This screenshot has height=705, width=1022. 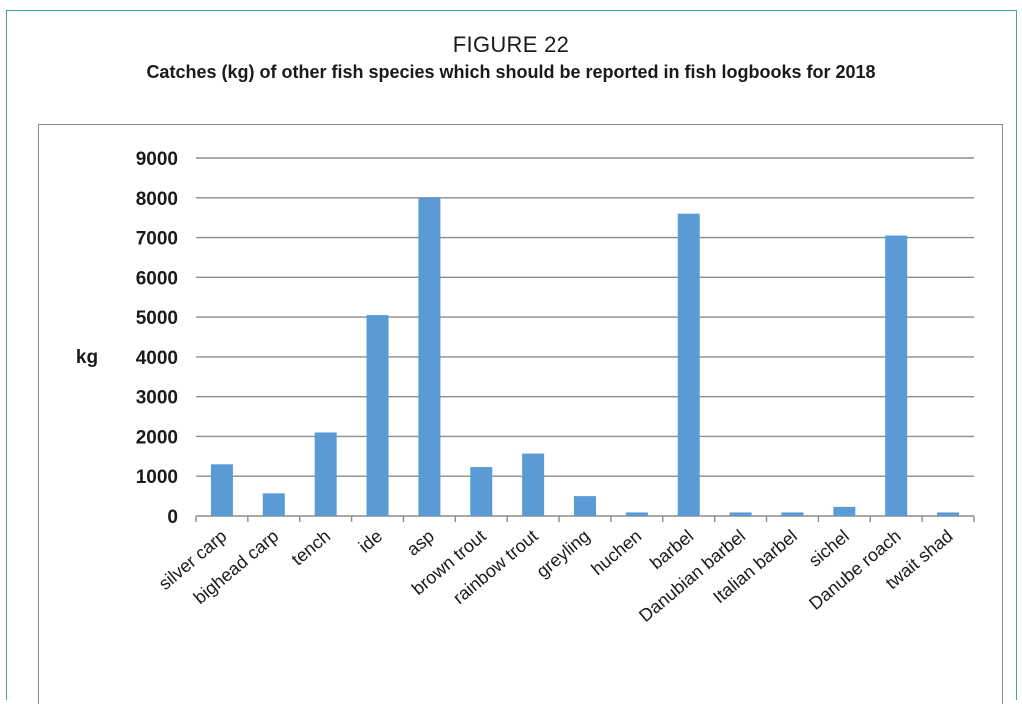 I want to click on y-axis-label: kg, so click(x=87, y=357).